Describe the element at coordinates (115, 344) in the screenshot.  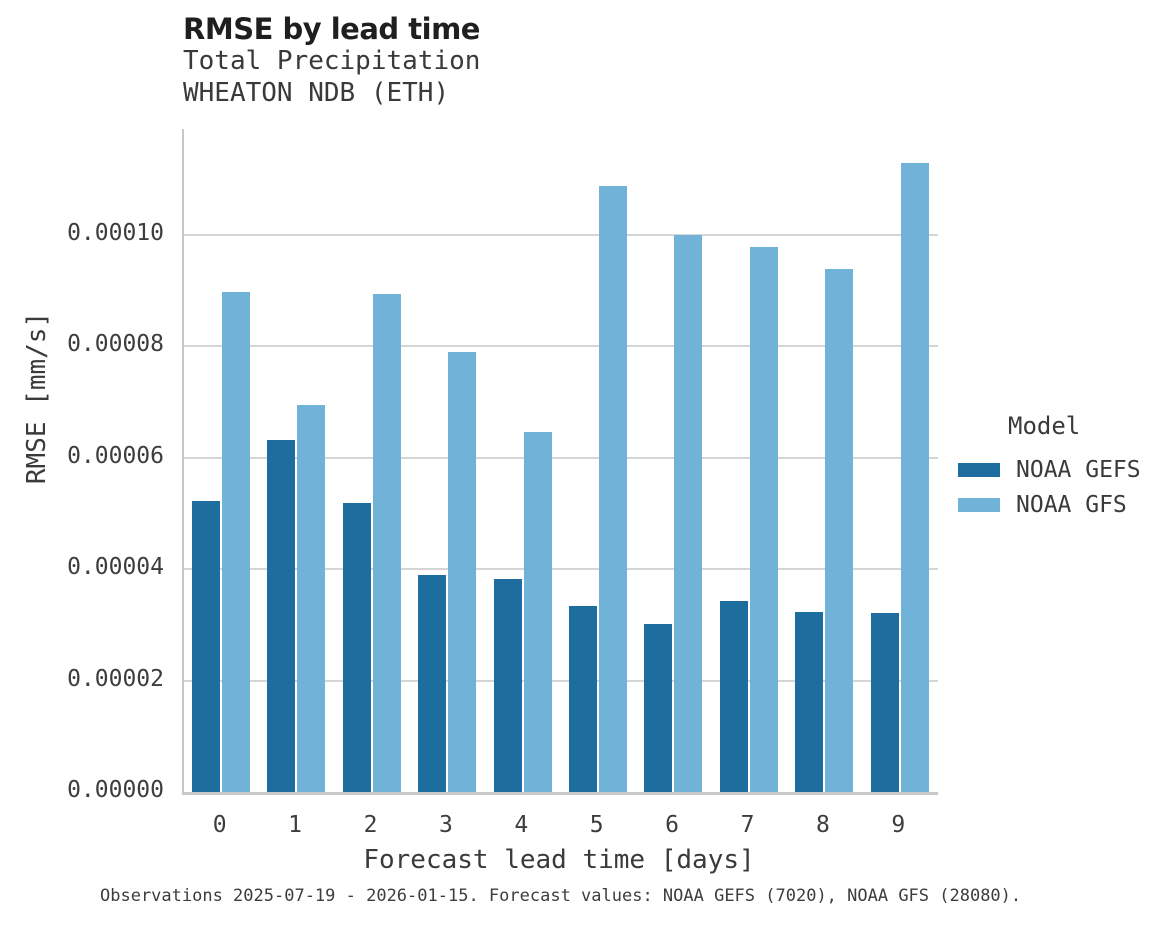
I see `y-tick-label-0.00008: 0.00008` at that location.